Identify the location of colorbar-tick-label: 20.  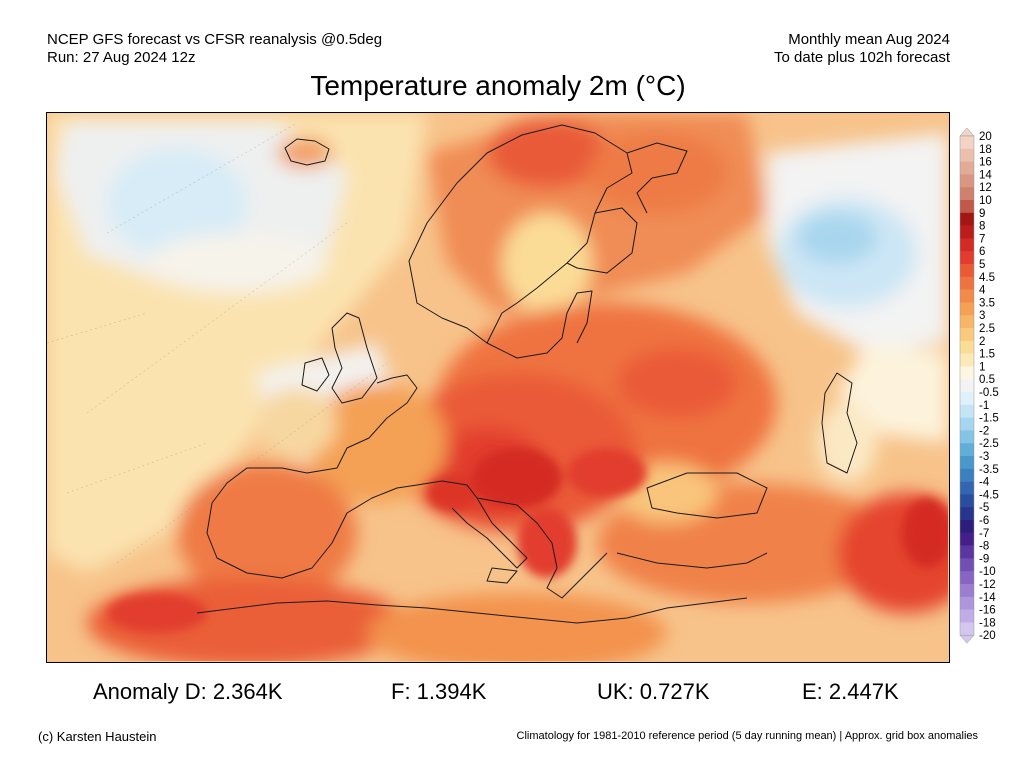
(985, 137).